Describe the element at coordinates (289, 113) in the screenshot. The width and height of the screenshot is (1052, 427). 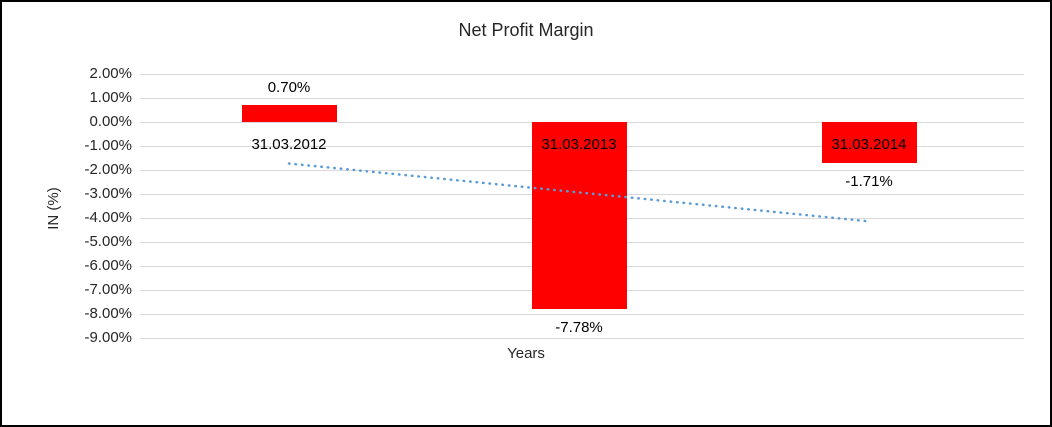
I see `bar-31.03.2012` at that location.